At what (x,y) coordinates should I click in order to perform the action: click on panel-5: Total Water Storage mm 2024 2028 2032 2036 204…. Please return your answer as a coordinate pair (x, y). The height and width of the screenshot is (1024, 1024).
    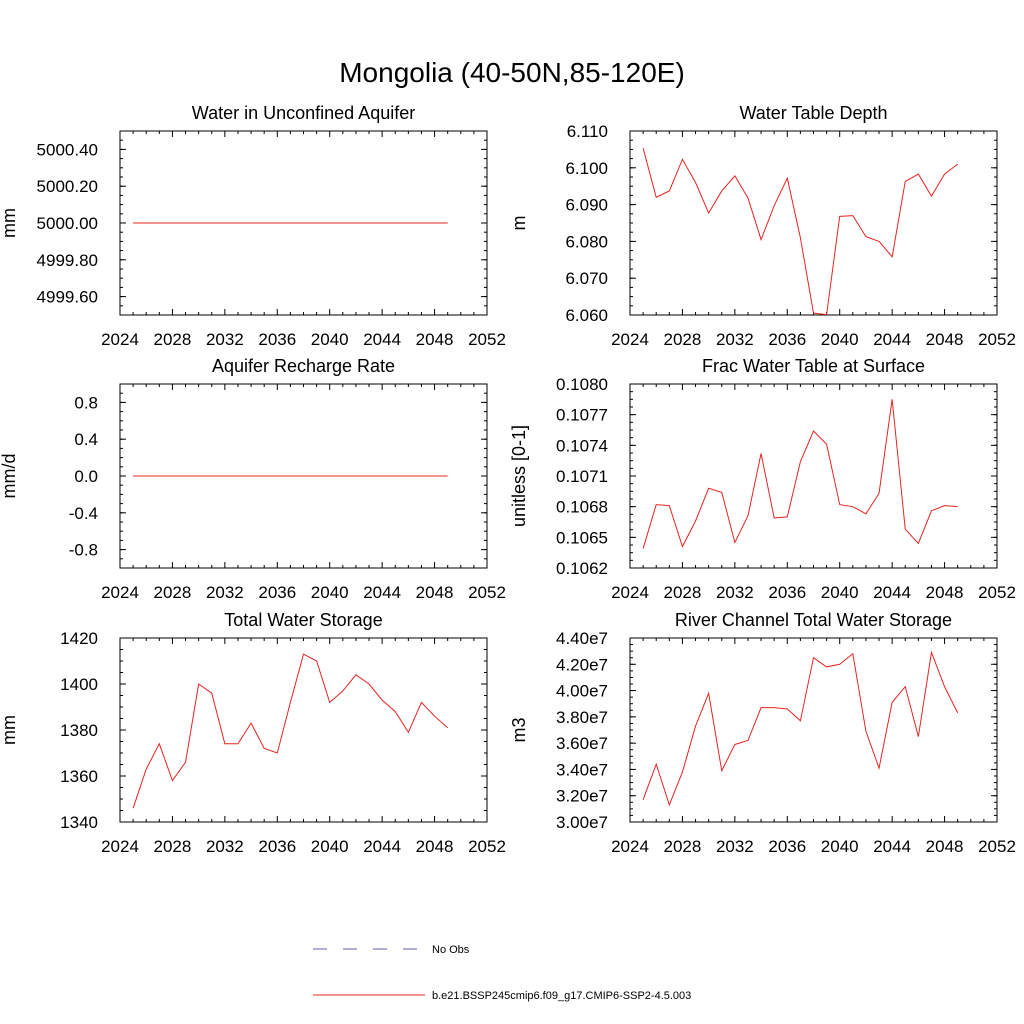
    Looking at the image, I should click on (253, 733).